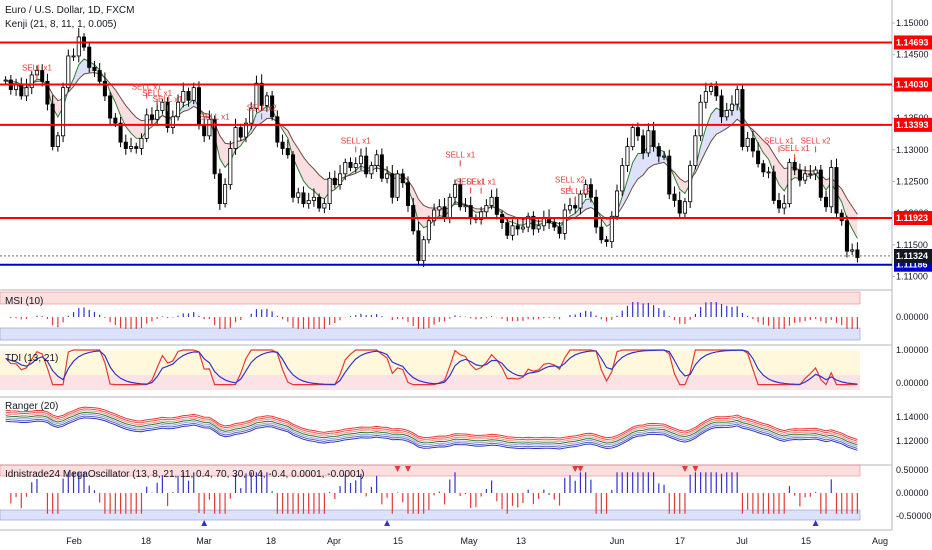 The image size is (932, 550). Describe the element at coordinates (464, 423) in the screenshot. I see `ranger-pane: 1.14000 1.12000` at that location.